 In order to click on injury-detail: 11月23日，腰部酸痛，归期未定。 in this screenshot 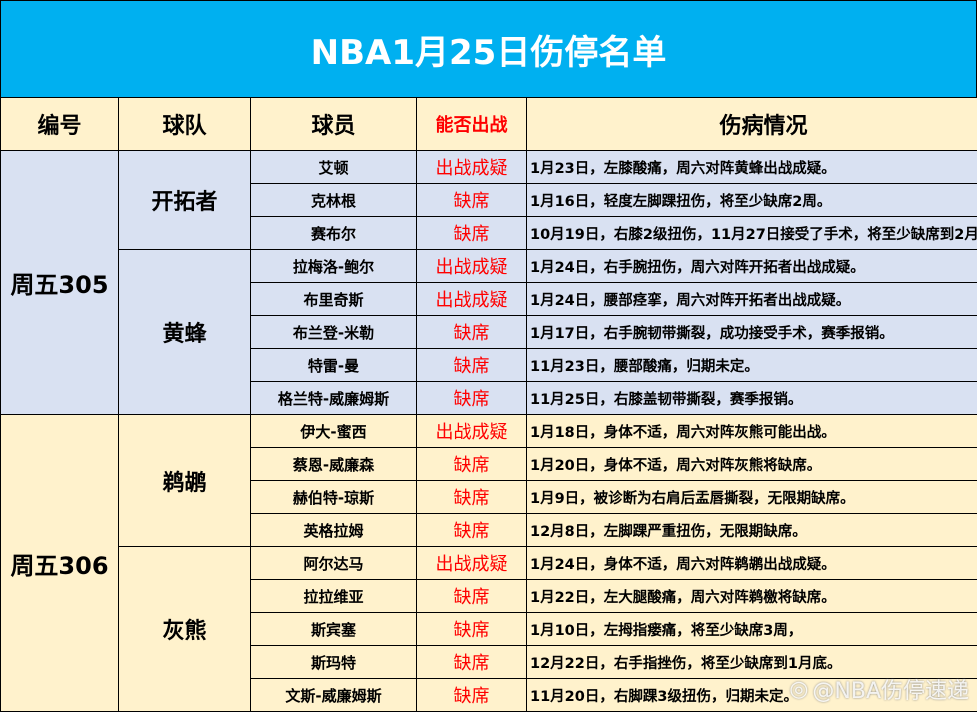, I will do `click(752, 365)`.